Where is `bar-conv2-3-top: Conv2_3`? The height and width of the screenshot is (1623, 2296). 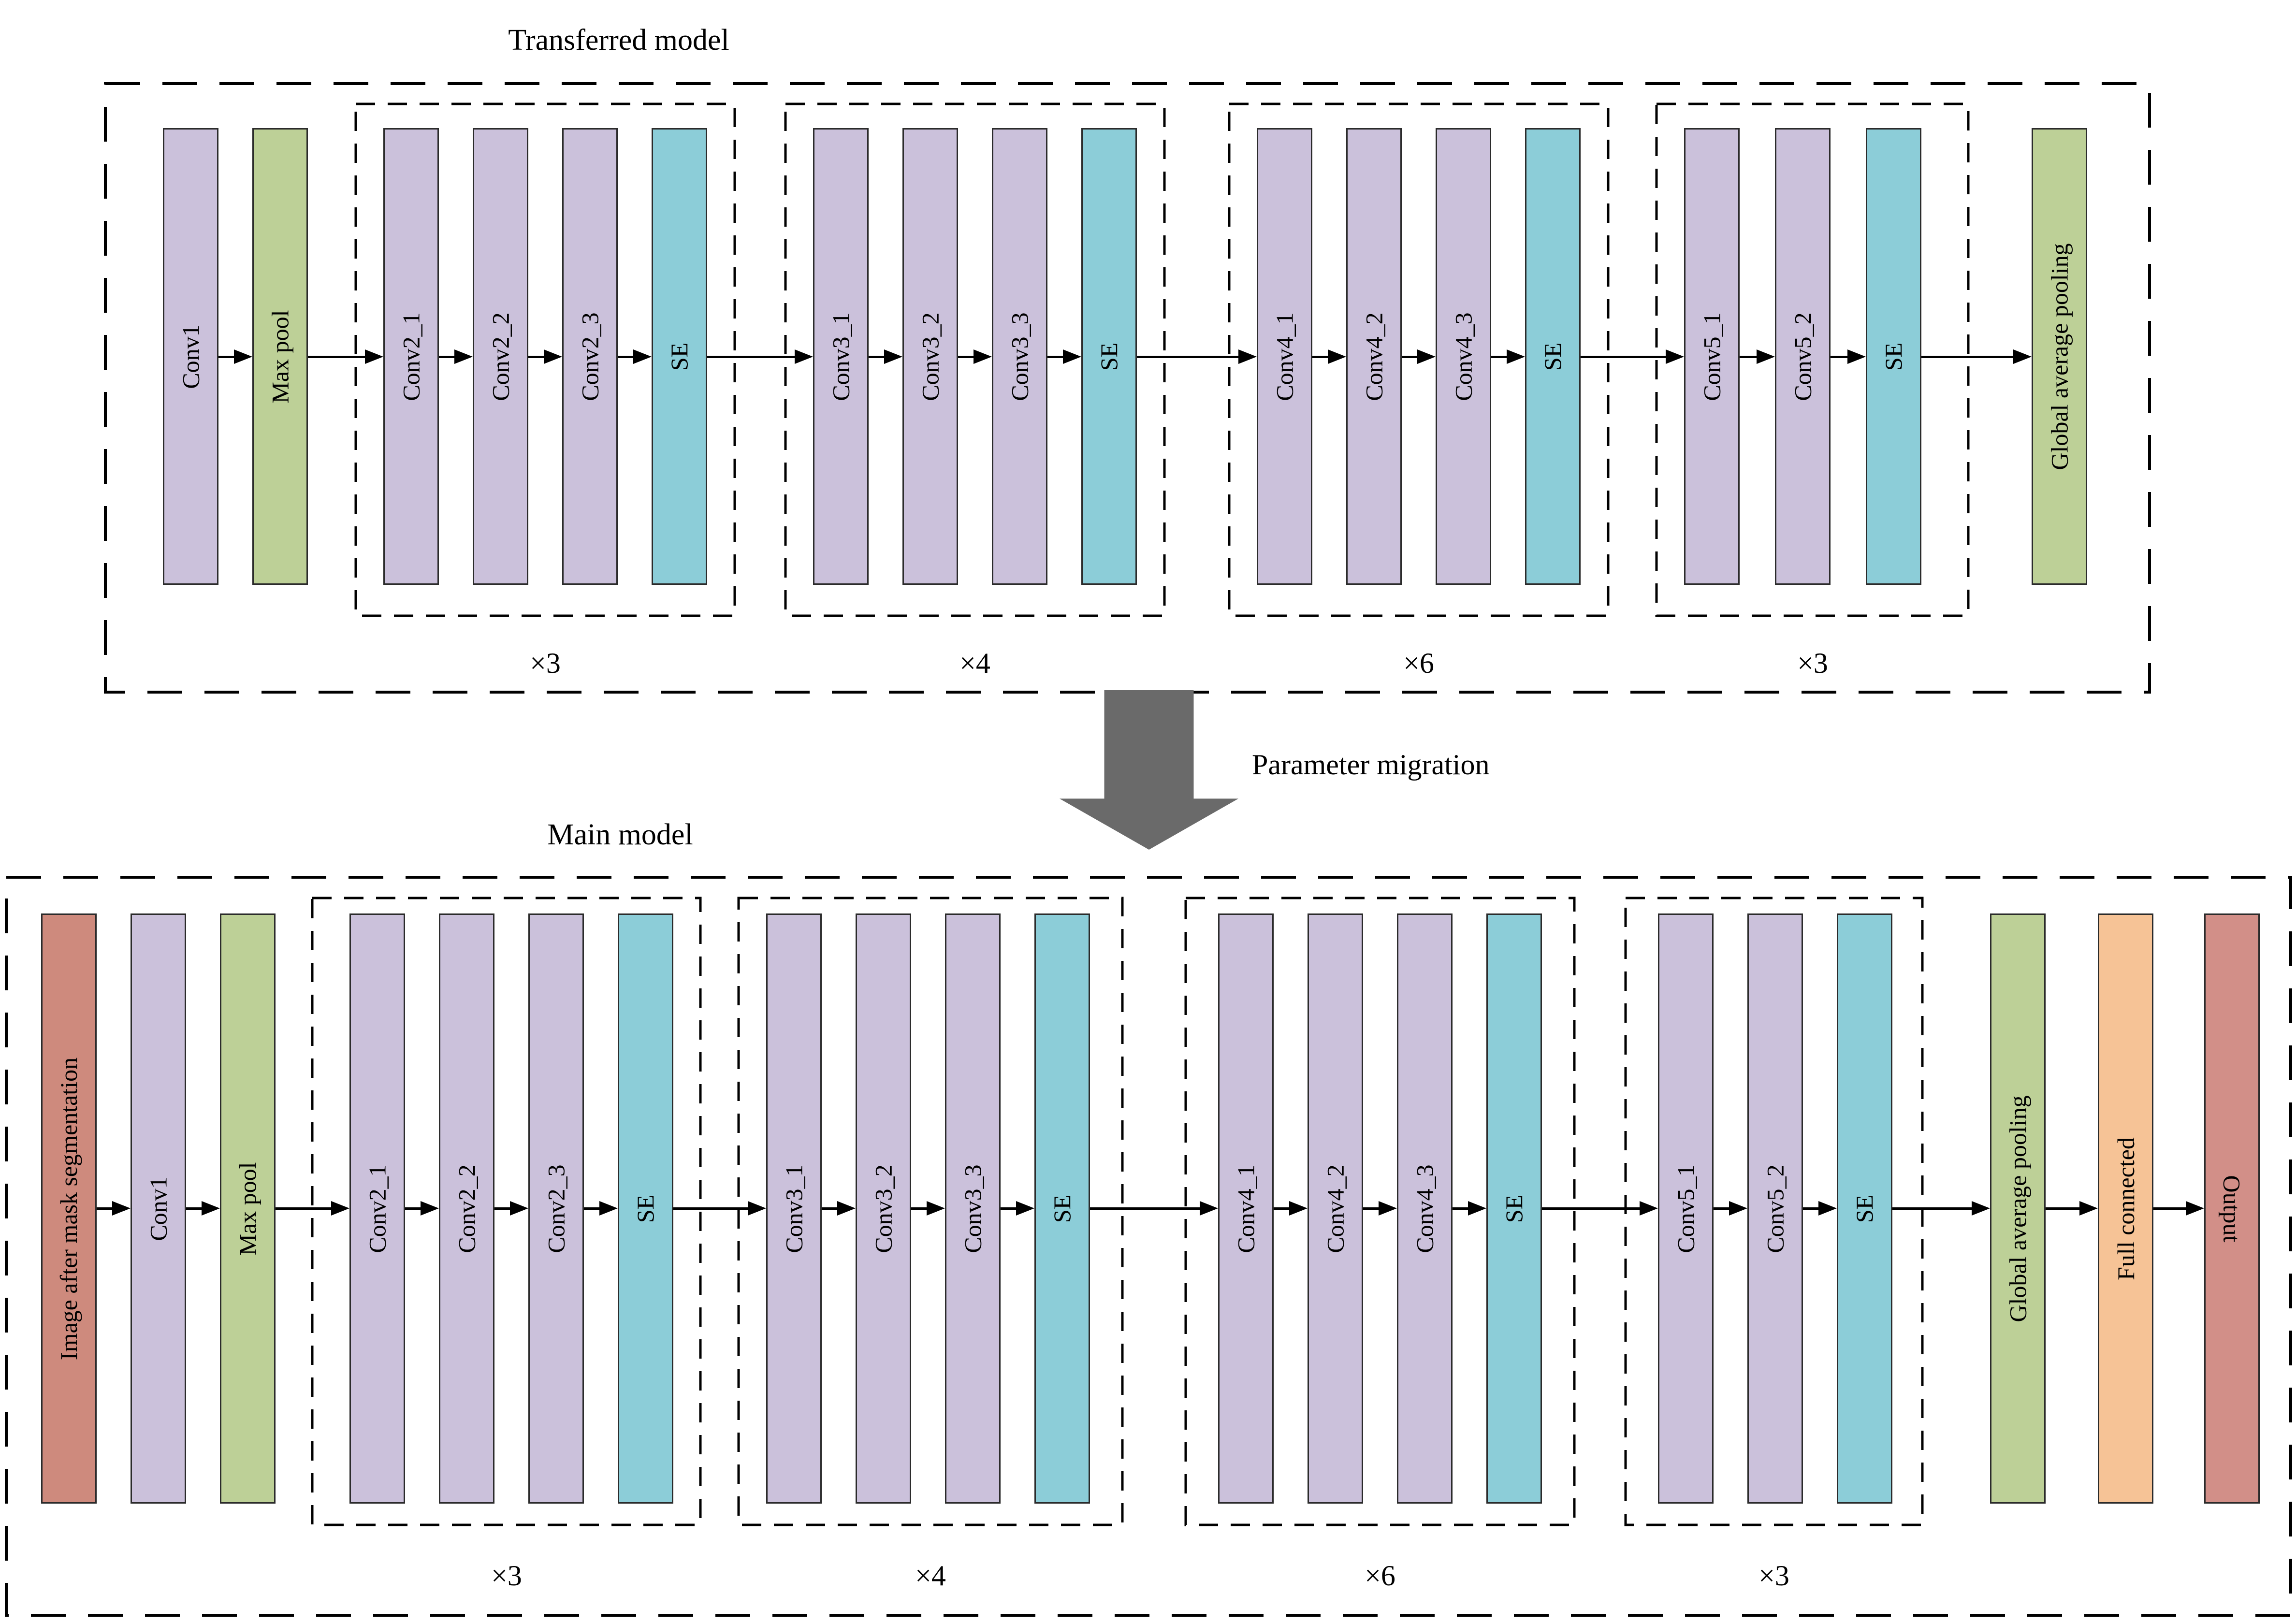 bar-conv2-3-top: Conv2_3 is located at coordinates (590, 357).